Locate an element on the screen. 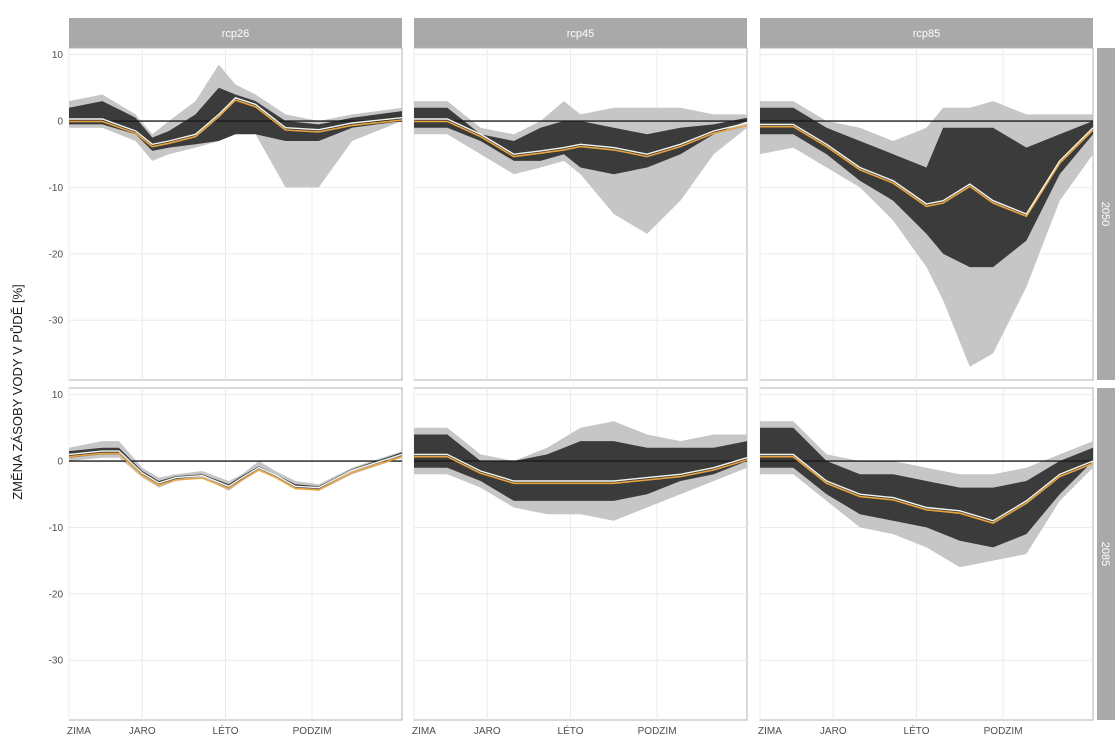  row-strip-2050: 2050 is located at coordinates (1106, 214).